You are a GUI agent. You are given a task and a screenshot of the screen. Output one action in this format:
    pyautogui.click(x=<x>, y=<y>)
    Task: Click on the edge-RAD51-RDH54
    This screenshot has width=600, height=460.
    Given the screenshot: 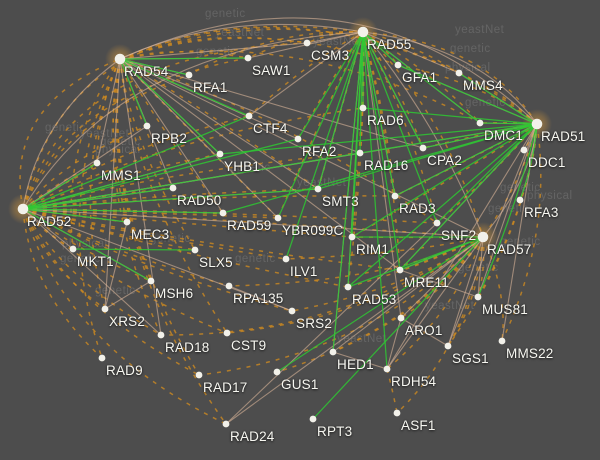 What is the action you would take?
    pyautogui.click(x=462, y=246)
    